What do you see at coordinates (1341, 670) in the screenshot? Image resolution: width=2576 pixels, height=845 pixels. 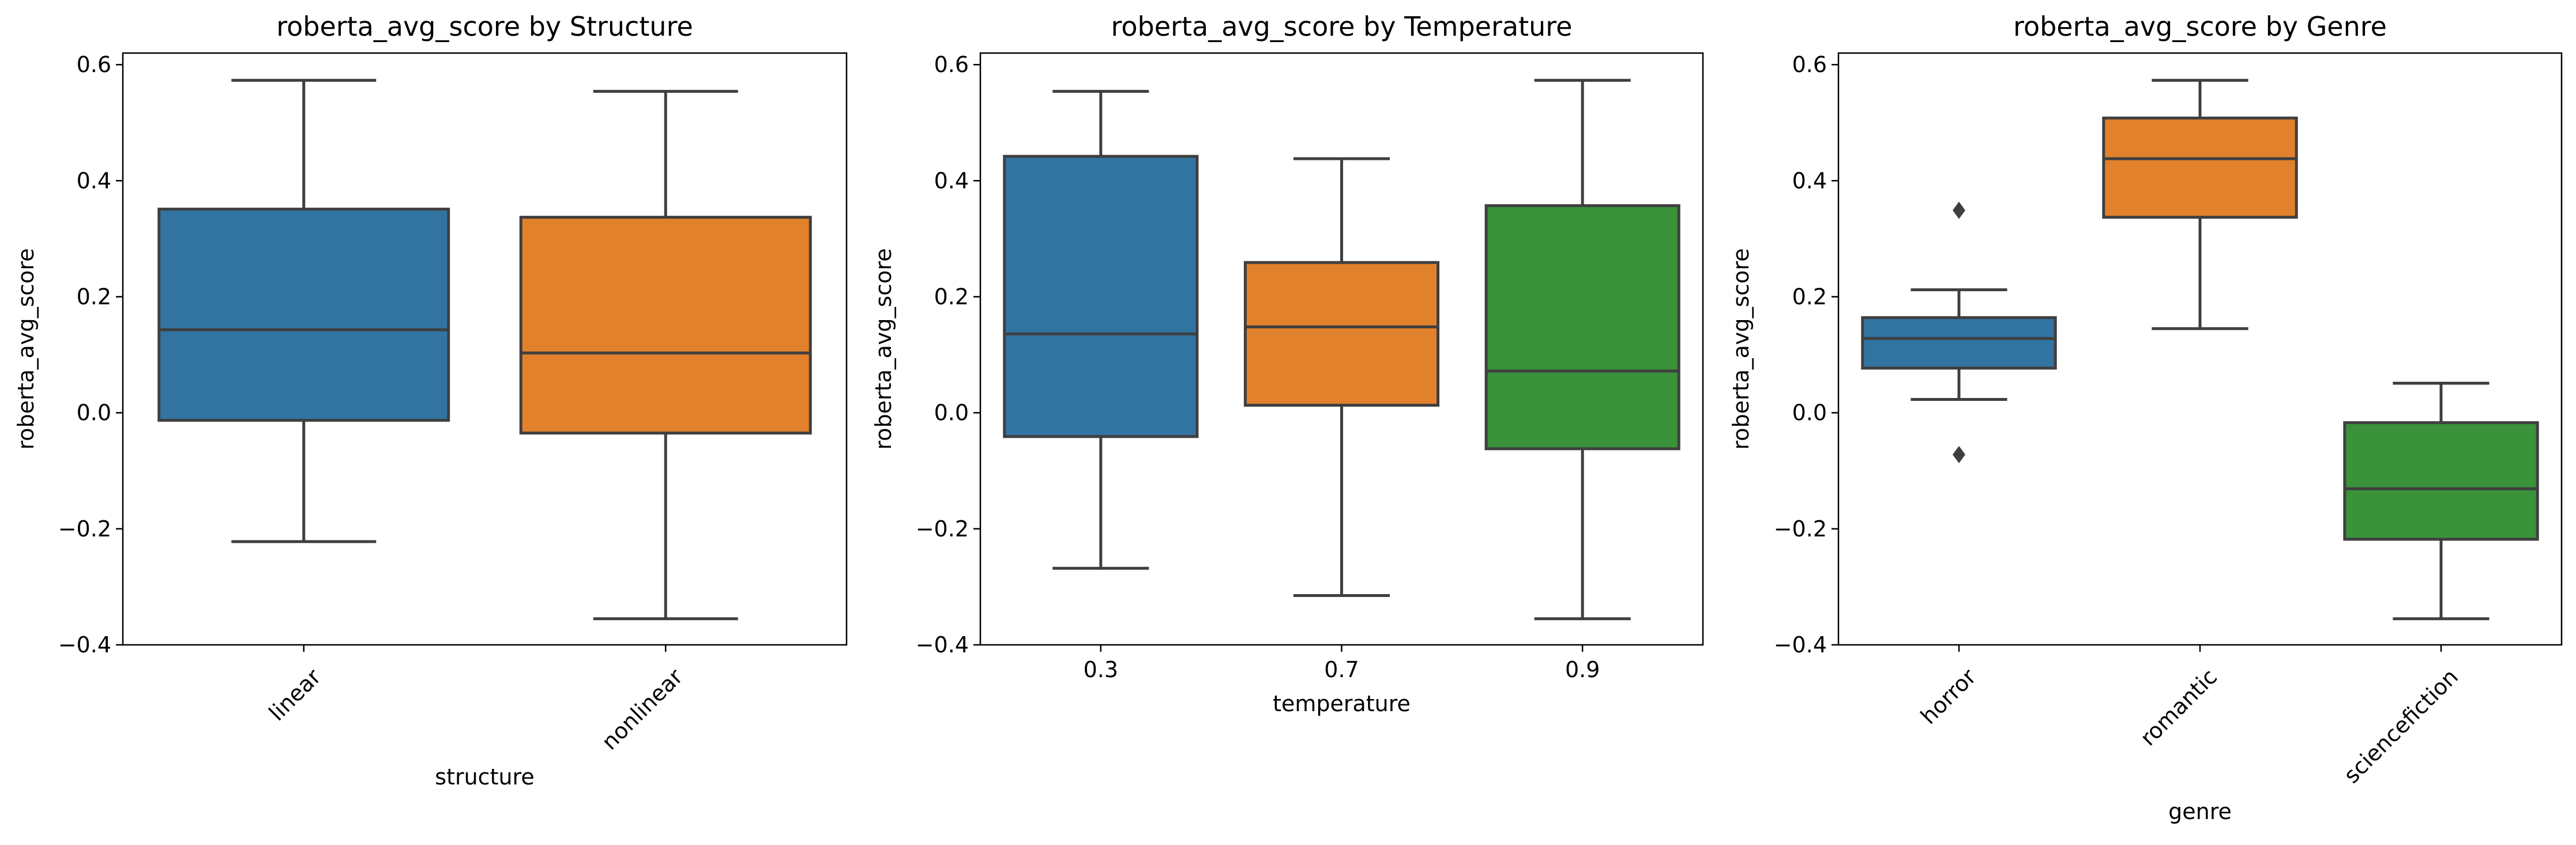 I see `x-tick-label: 0.7` at bounding box center [1341, 670].